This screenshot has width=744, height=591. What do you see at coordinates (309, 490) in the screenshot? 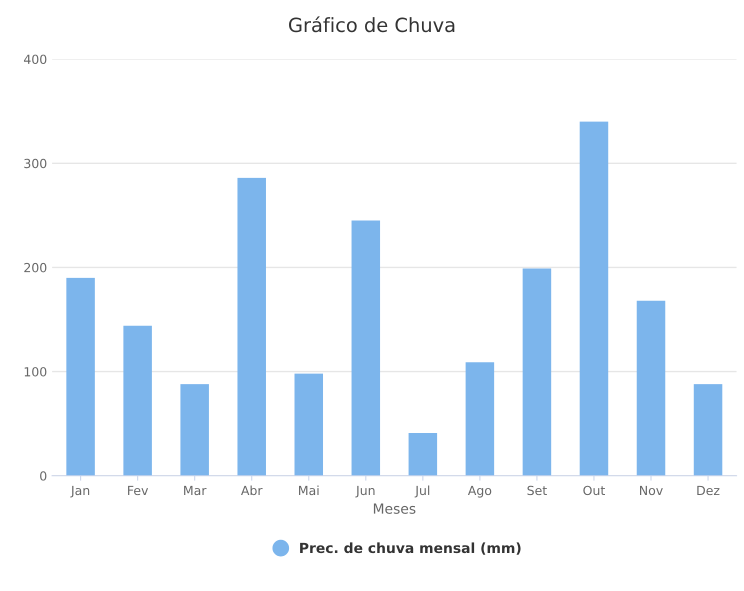
I see `x-tick-label: Mai` at bounding box center [309, 490].